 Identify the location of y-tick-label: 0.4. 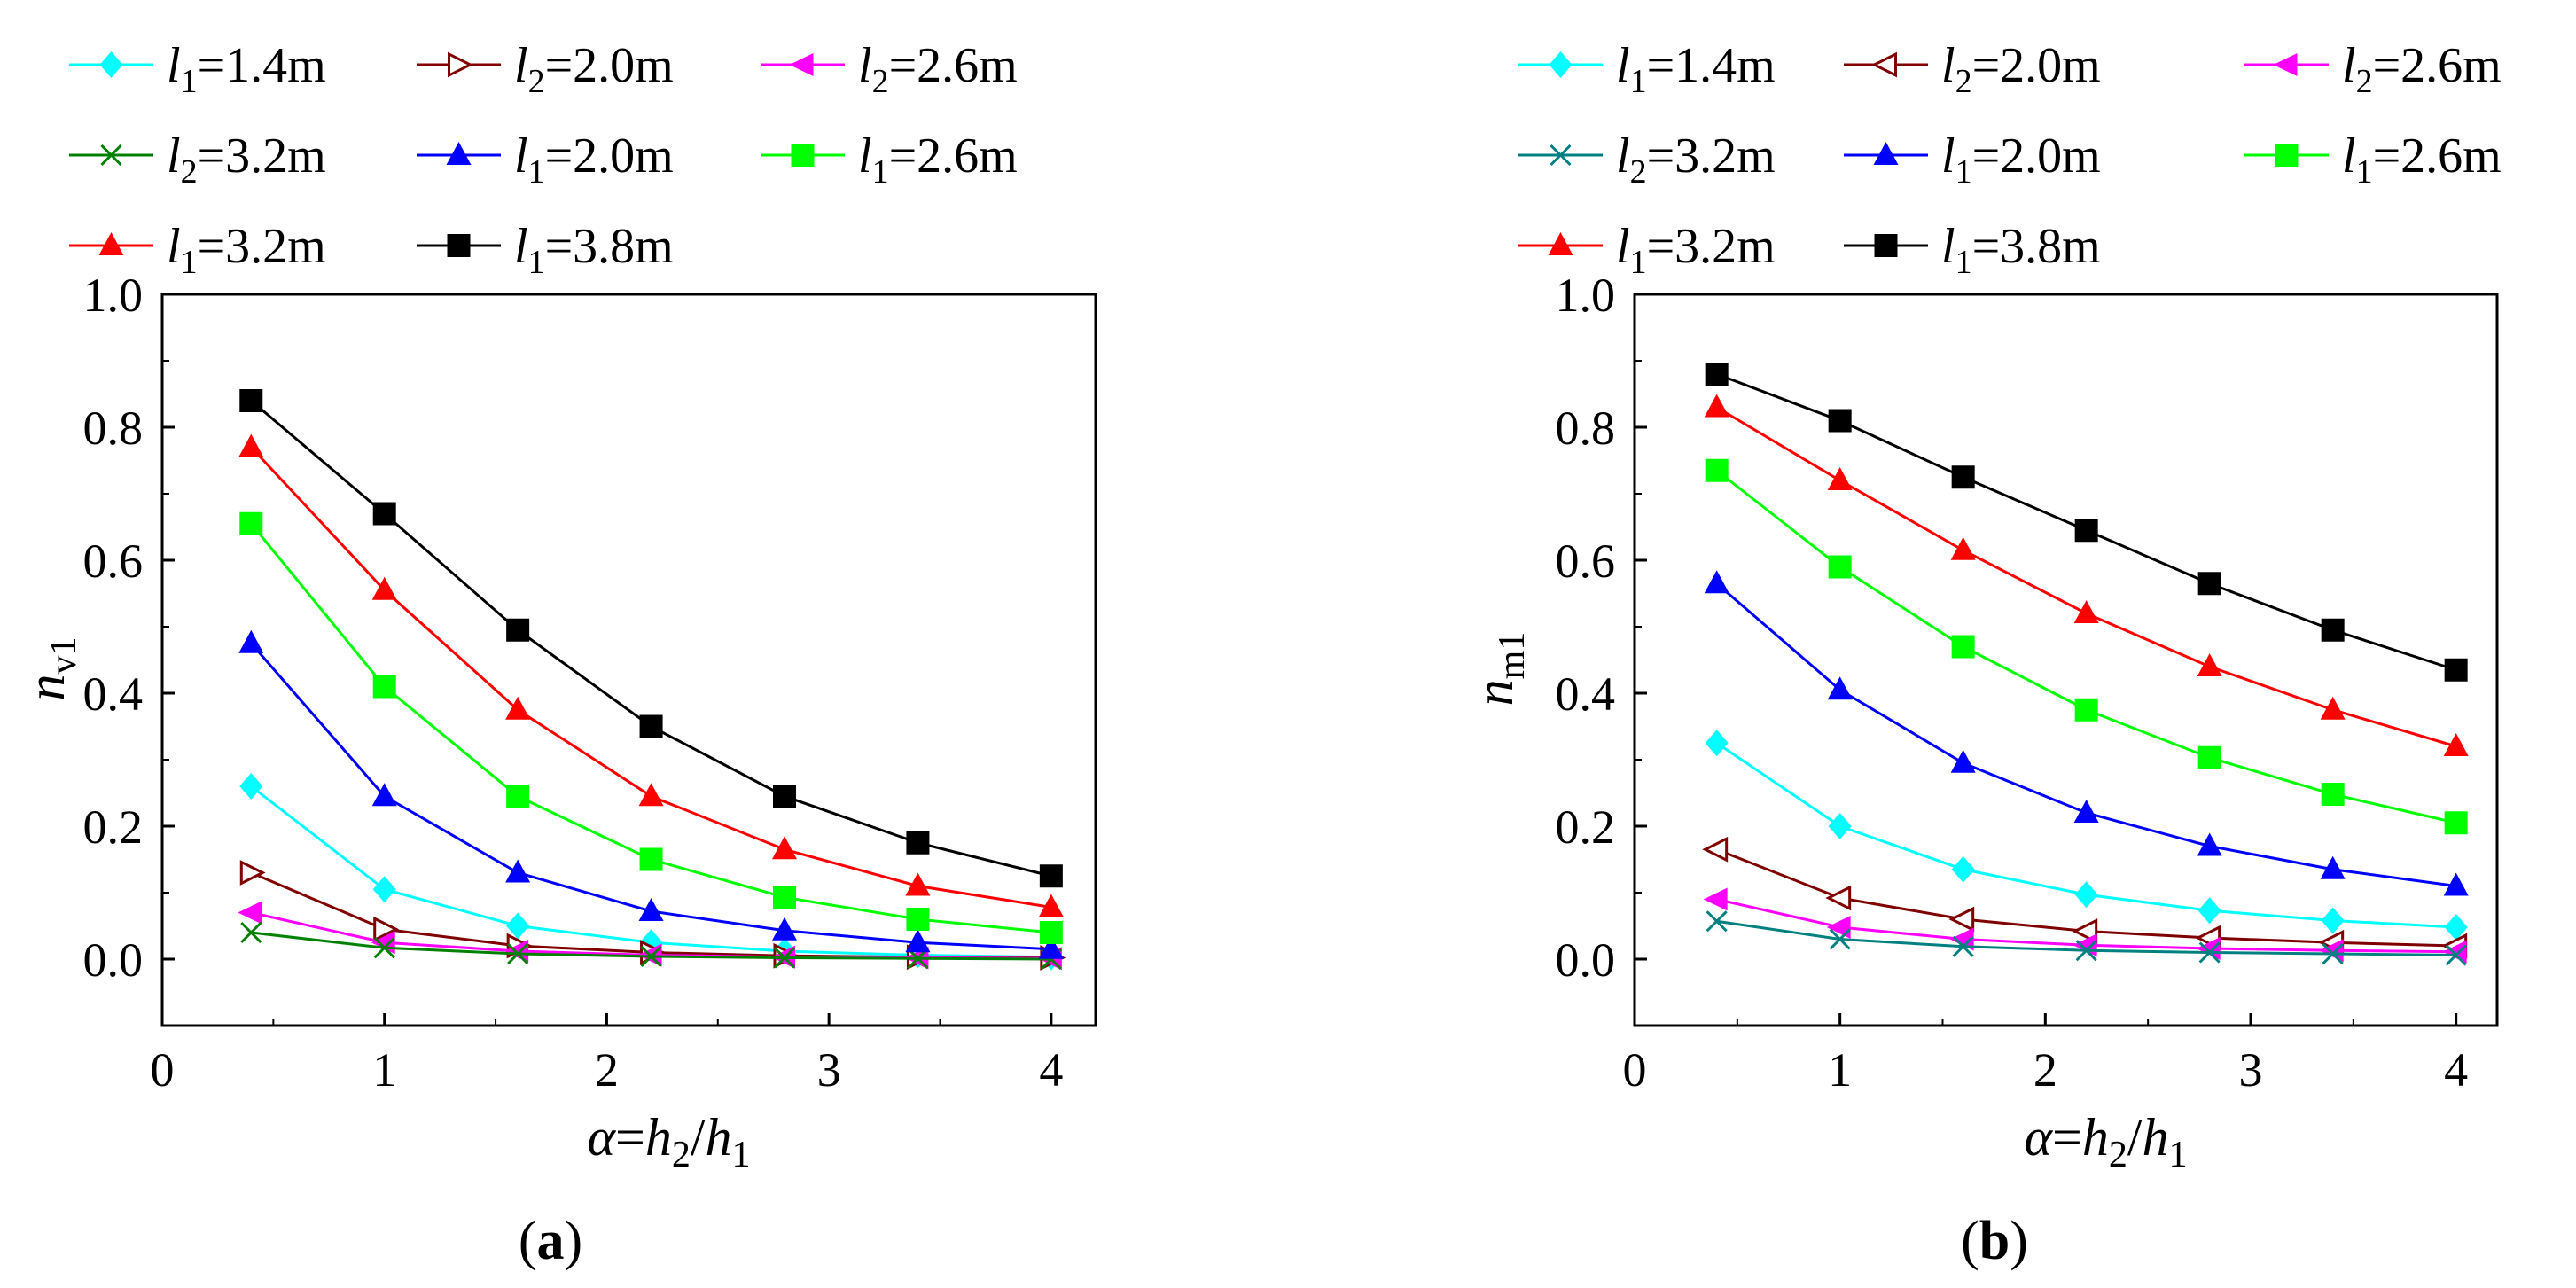
(114, 694).